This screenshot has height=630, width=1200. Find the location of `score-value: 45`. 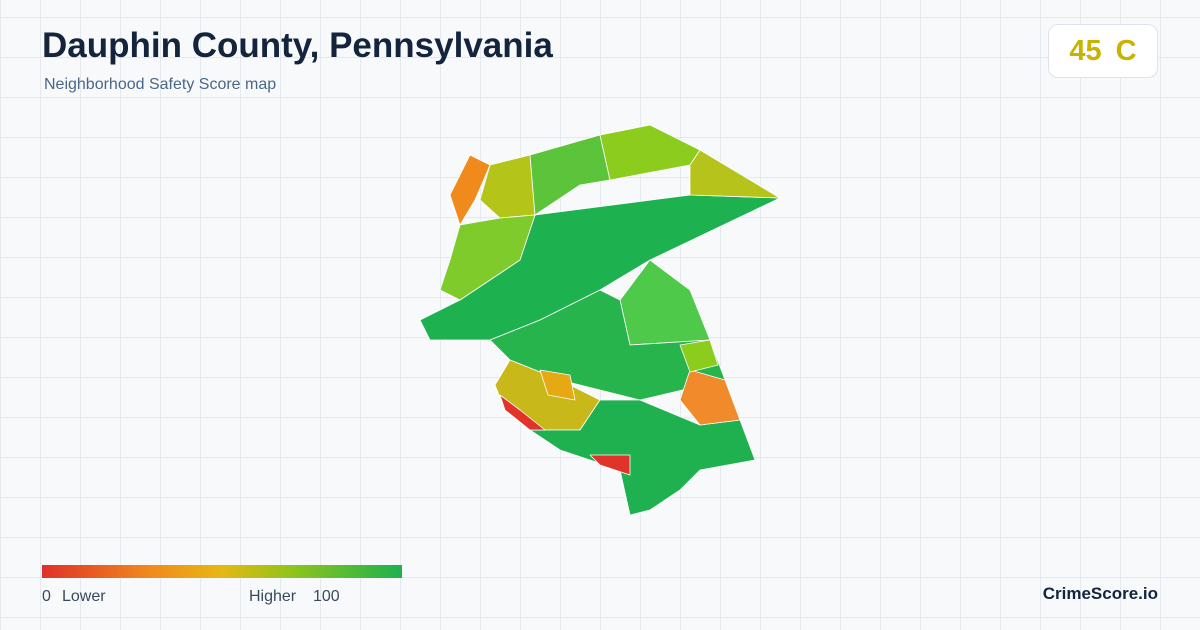

score-value: 45 is located at coordinates (1085, 50).